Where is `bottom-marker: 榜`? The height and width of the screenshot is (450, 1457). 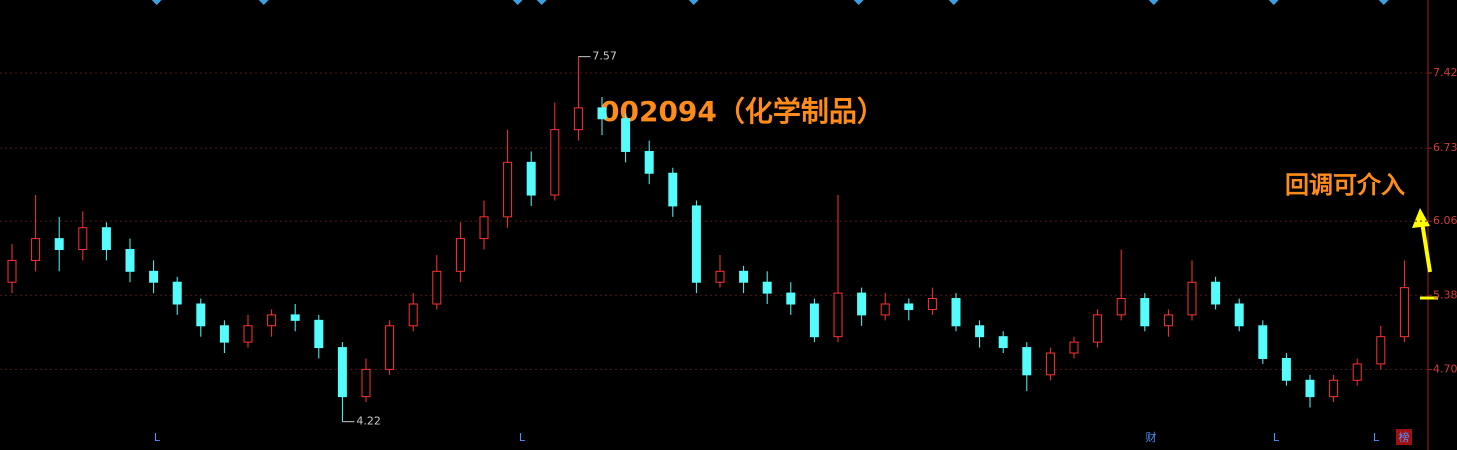
bottom-marker: 榜 is located at coordinates (1404, 437).